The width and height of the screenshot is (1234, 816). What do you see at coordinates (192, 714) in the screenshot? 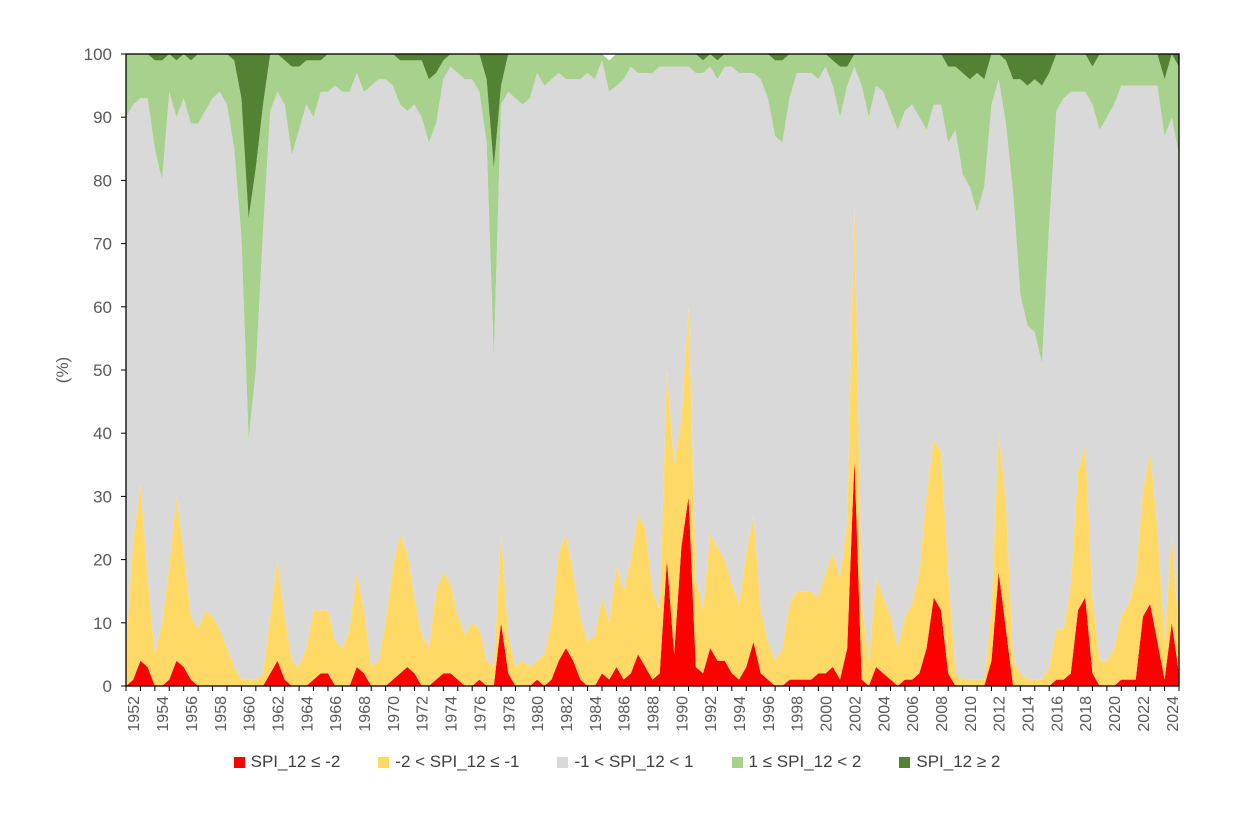
I see `x-tick-label: 1956` at bounding box center [192, 714].